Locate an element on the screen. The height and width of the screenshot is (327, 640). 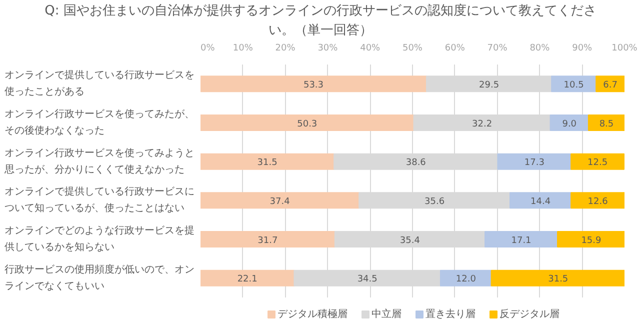
x-tick-label: 60% is located at coordinates (455, 49).